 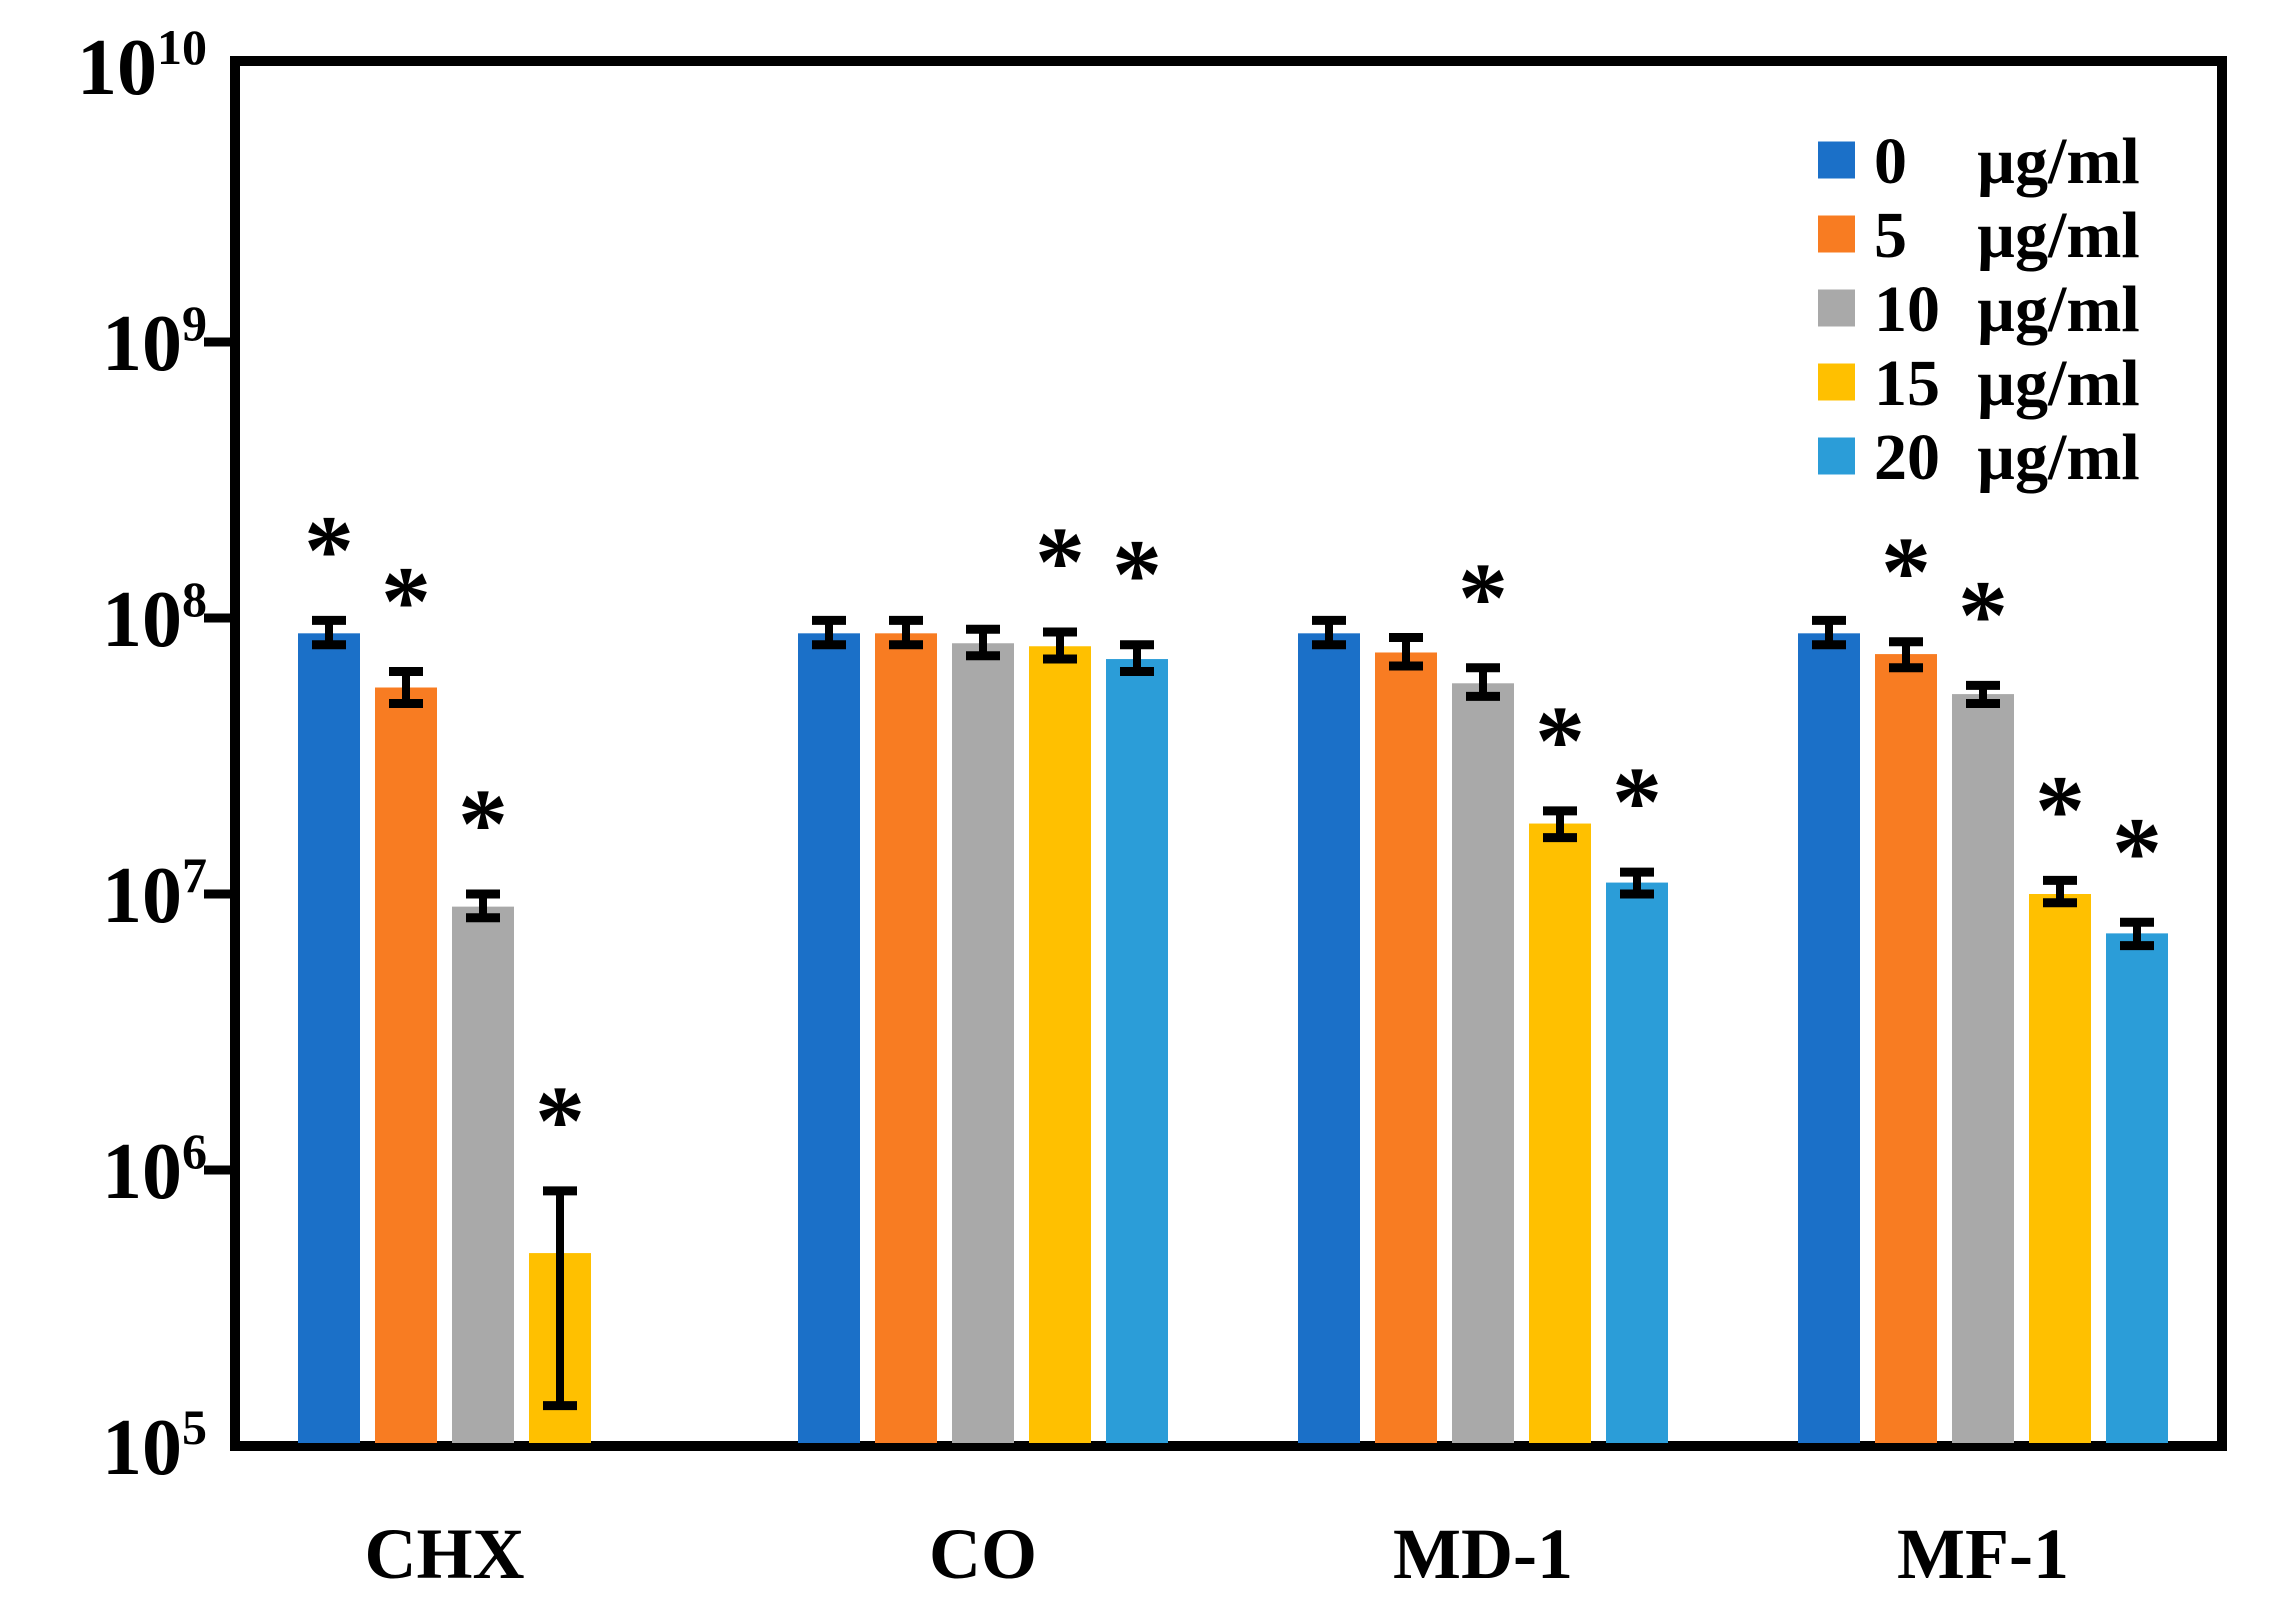 I want to click on legend-amount-15ugml: 15, so click(x=1907, y=383).